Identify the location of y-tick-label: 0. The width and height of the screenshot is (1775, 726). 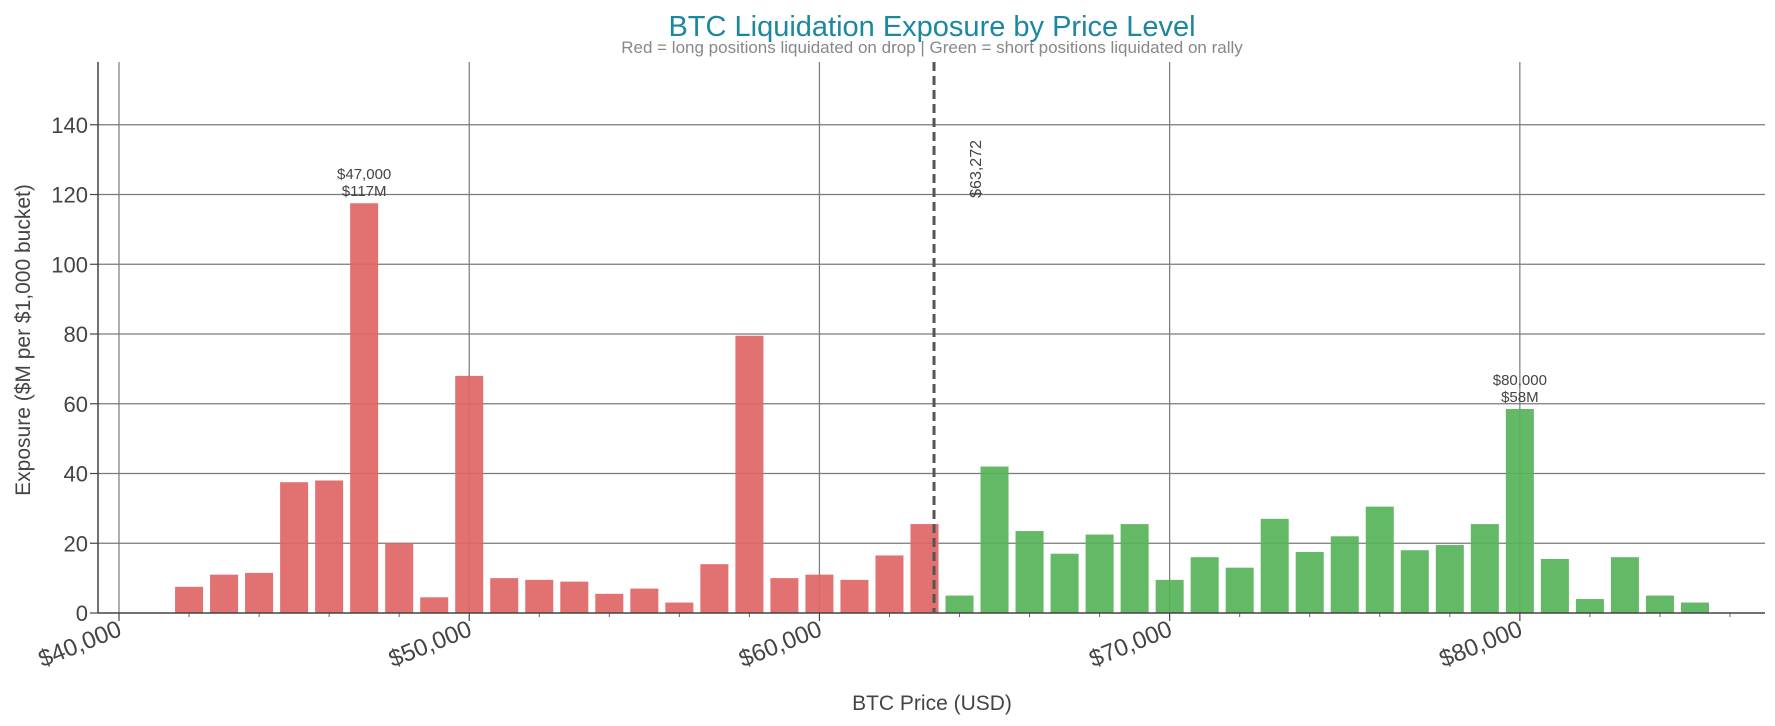
(82, 613).